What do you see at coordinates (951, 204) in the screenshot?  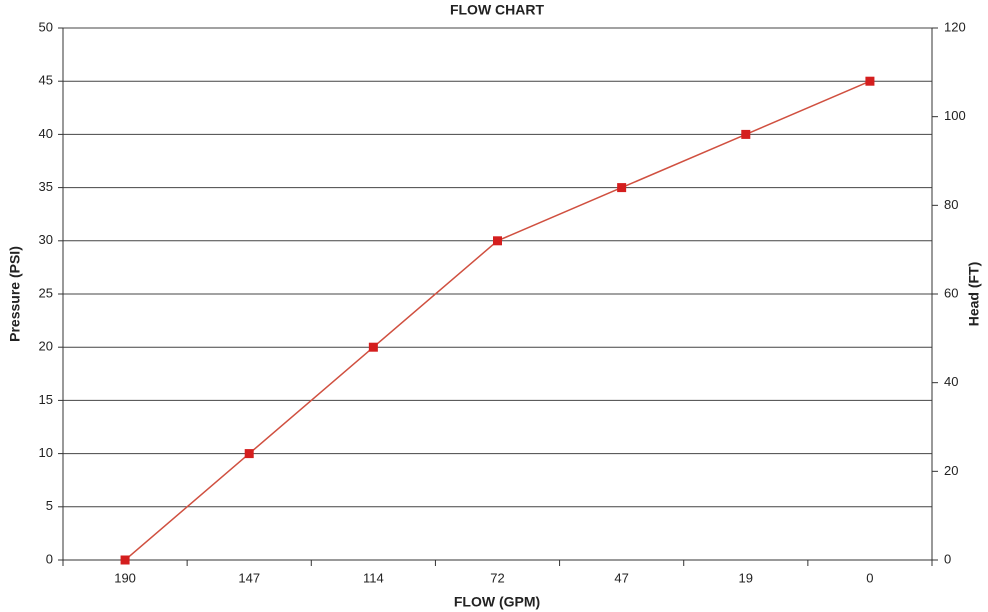 I see `y2-tick-label: 80` at bounding box center [951, 204].